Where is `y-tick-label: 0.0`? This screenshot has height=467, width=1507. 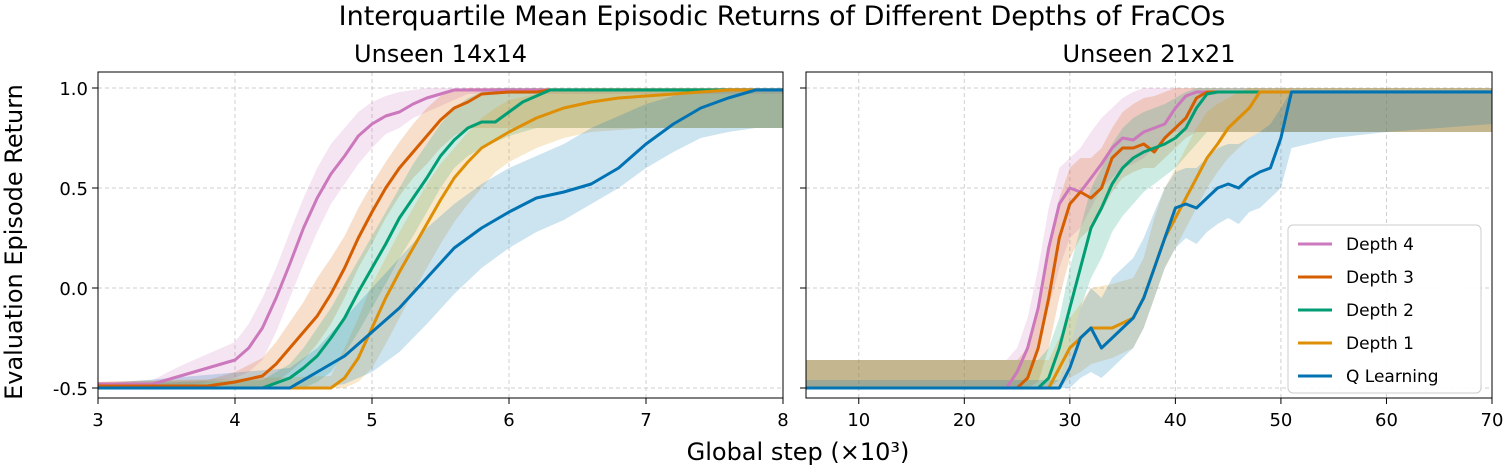 y-tick-label: 0.0 is located at coordinates (73, 289).